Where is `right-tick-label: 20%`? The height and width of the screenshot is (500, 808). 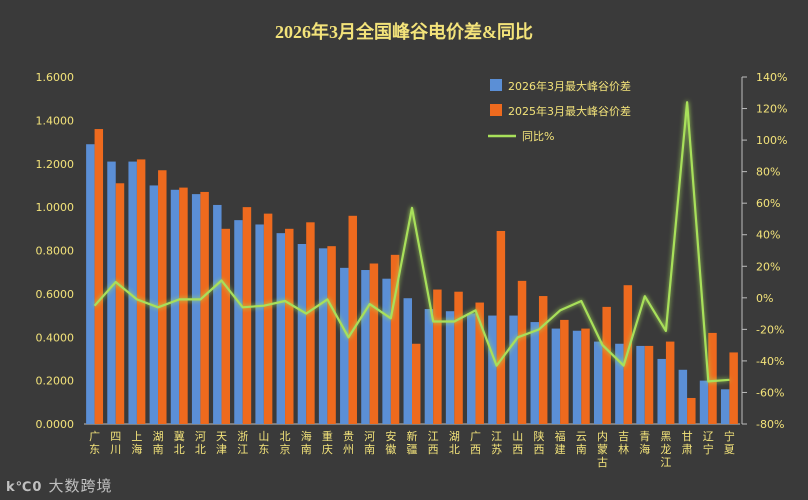
right-tick-label: 20% is located at coordinates (768, 266).